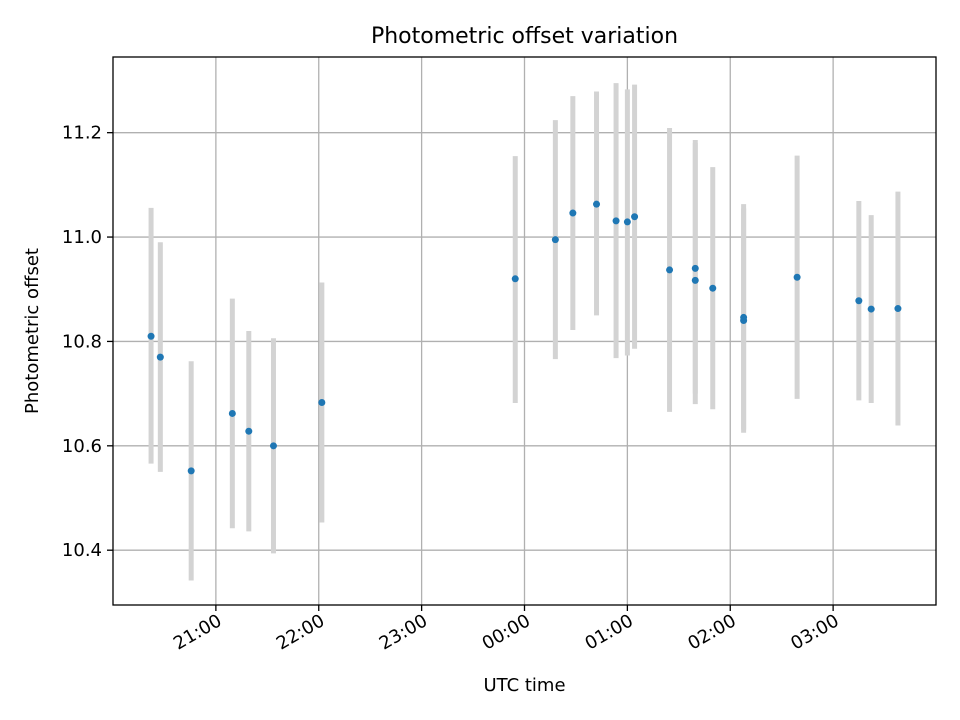  Describe the element at coordinates (32, 331) in the screenshot. I see `y-axis-label: Photometric offset` at that location.